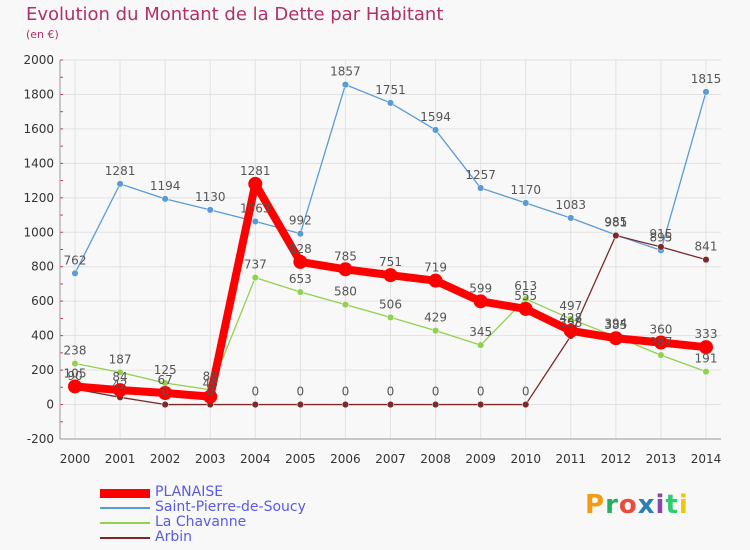 The height and width of the screenshot is (550, 750). I want to click on data-label: 992, so click(300, 221).